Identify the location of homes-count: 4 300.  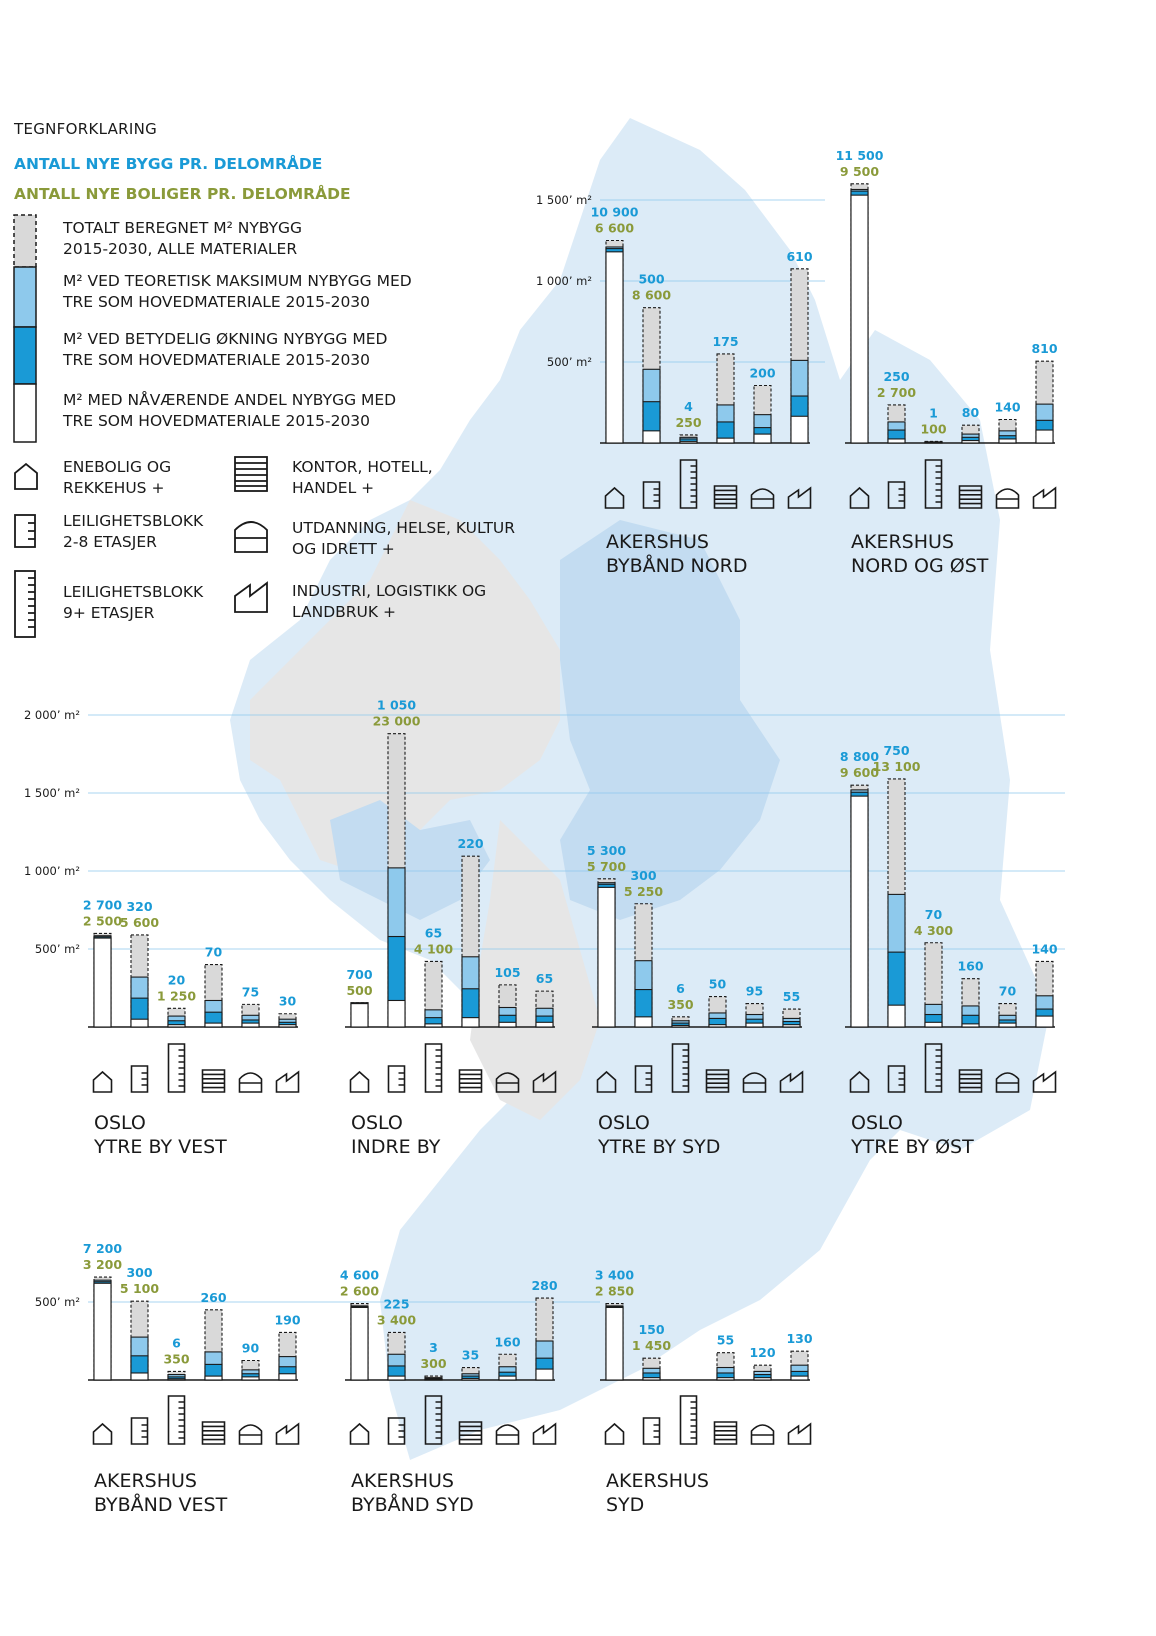
(933, 930).